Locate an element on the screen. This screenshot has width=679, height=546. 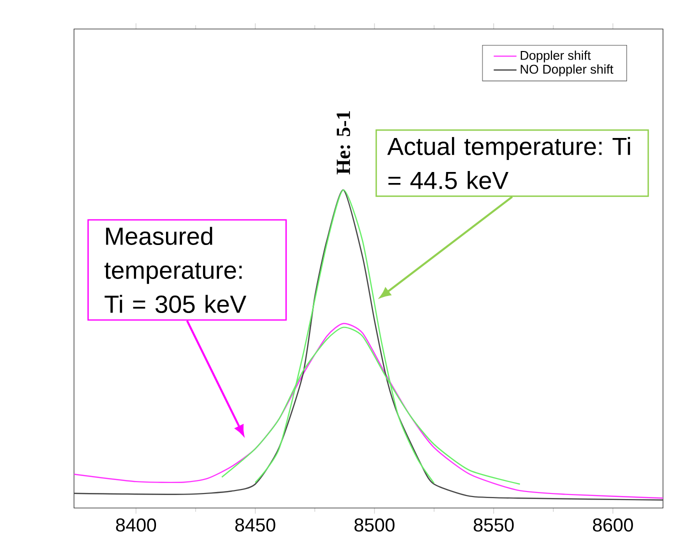
x-tick-label: 8600 is located at coordinates (612, 525).